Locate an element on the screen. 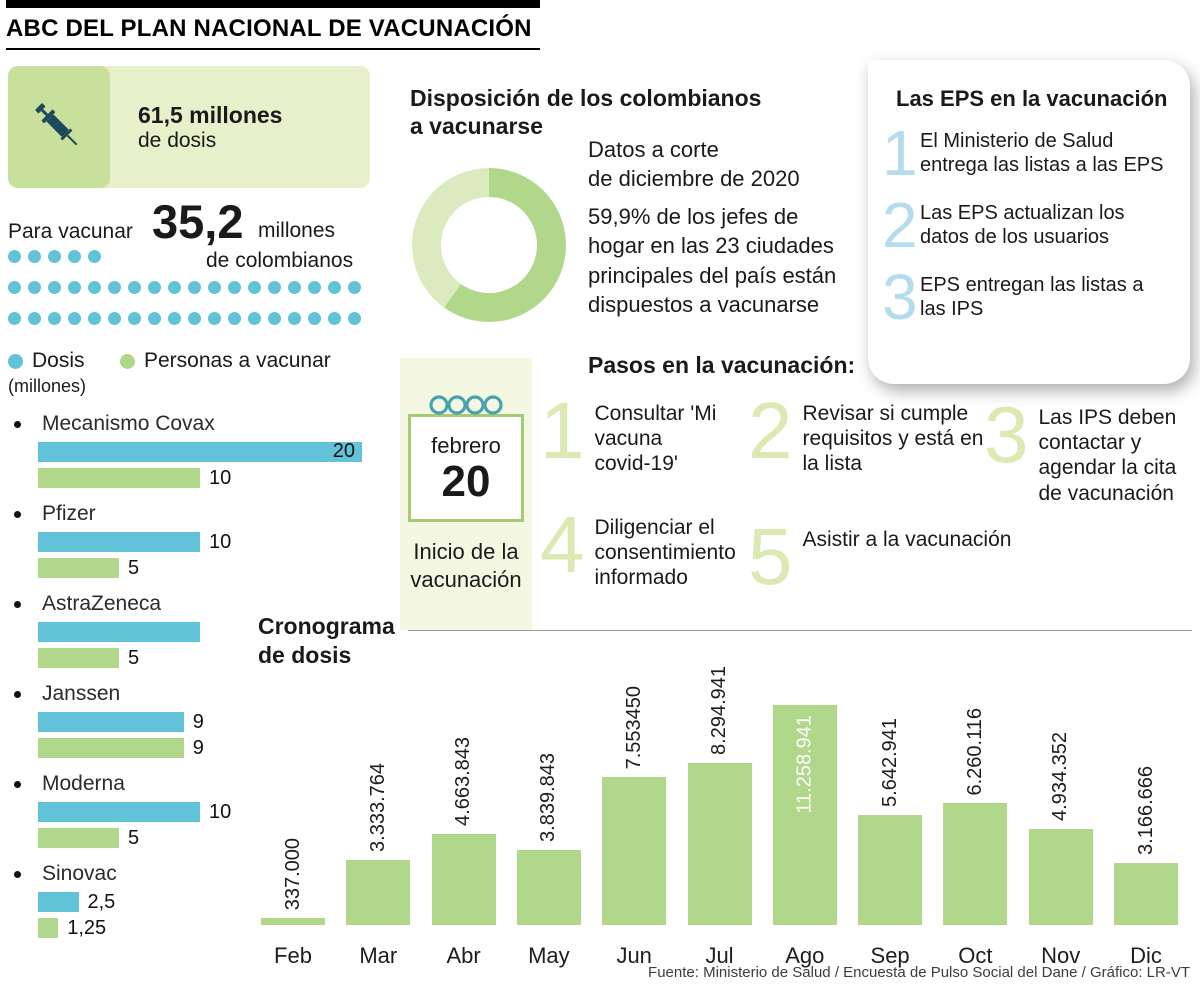 The image size is (1200, 990). cronograma-column: 5.642.941 Sep is located at coordinates (890, 843).